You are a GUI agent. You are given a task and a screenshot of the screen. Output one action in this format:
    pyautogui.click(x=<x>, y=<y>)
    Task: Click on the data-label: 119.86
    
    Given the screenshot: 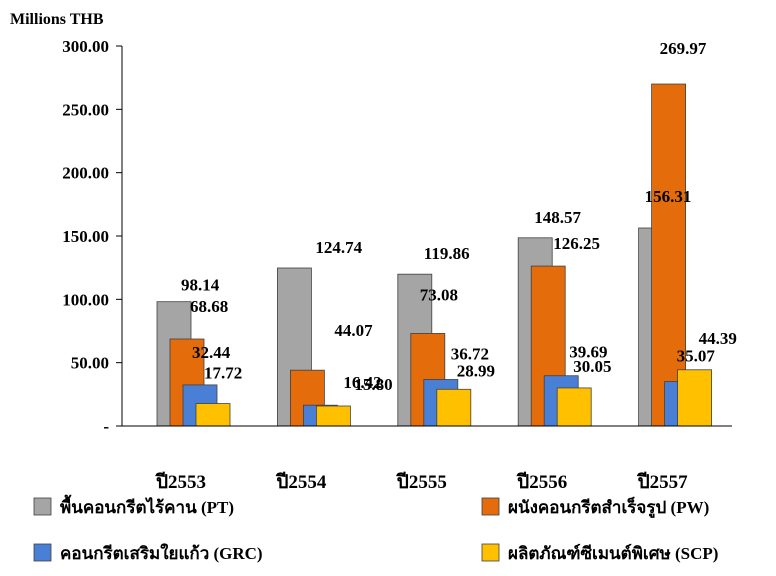 What is the action you would take?
    pyautogui.click(x=447, y=253)
    